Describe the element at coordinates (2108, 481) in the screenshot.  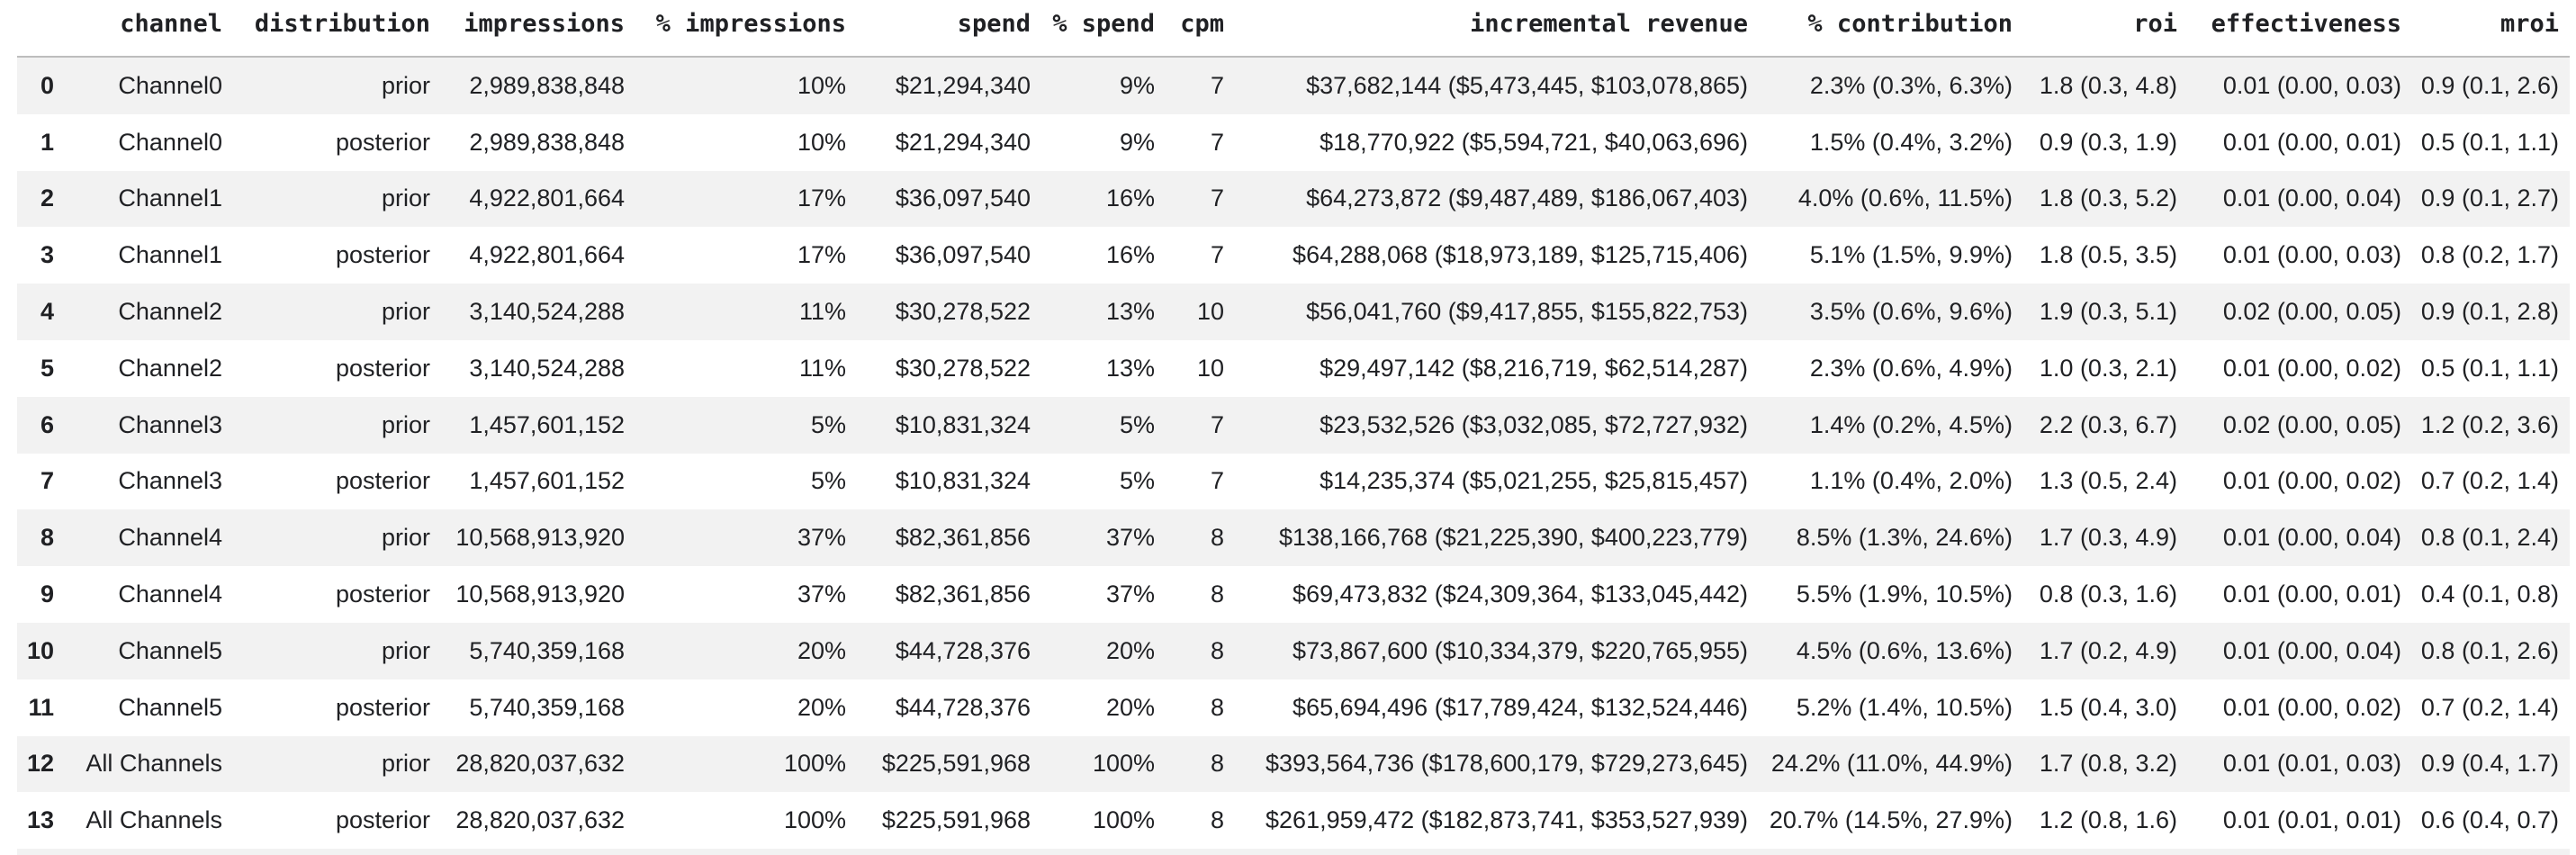
I see `cell-roi: 1.3 (0.5, 2.4)` at that location.